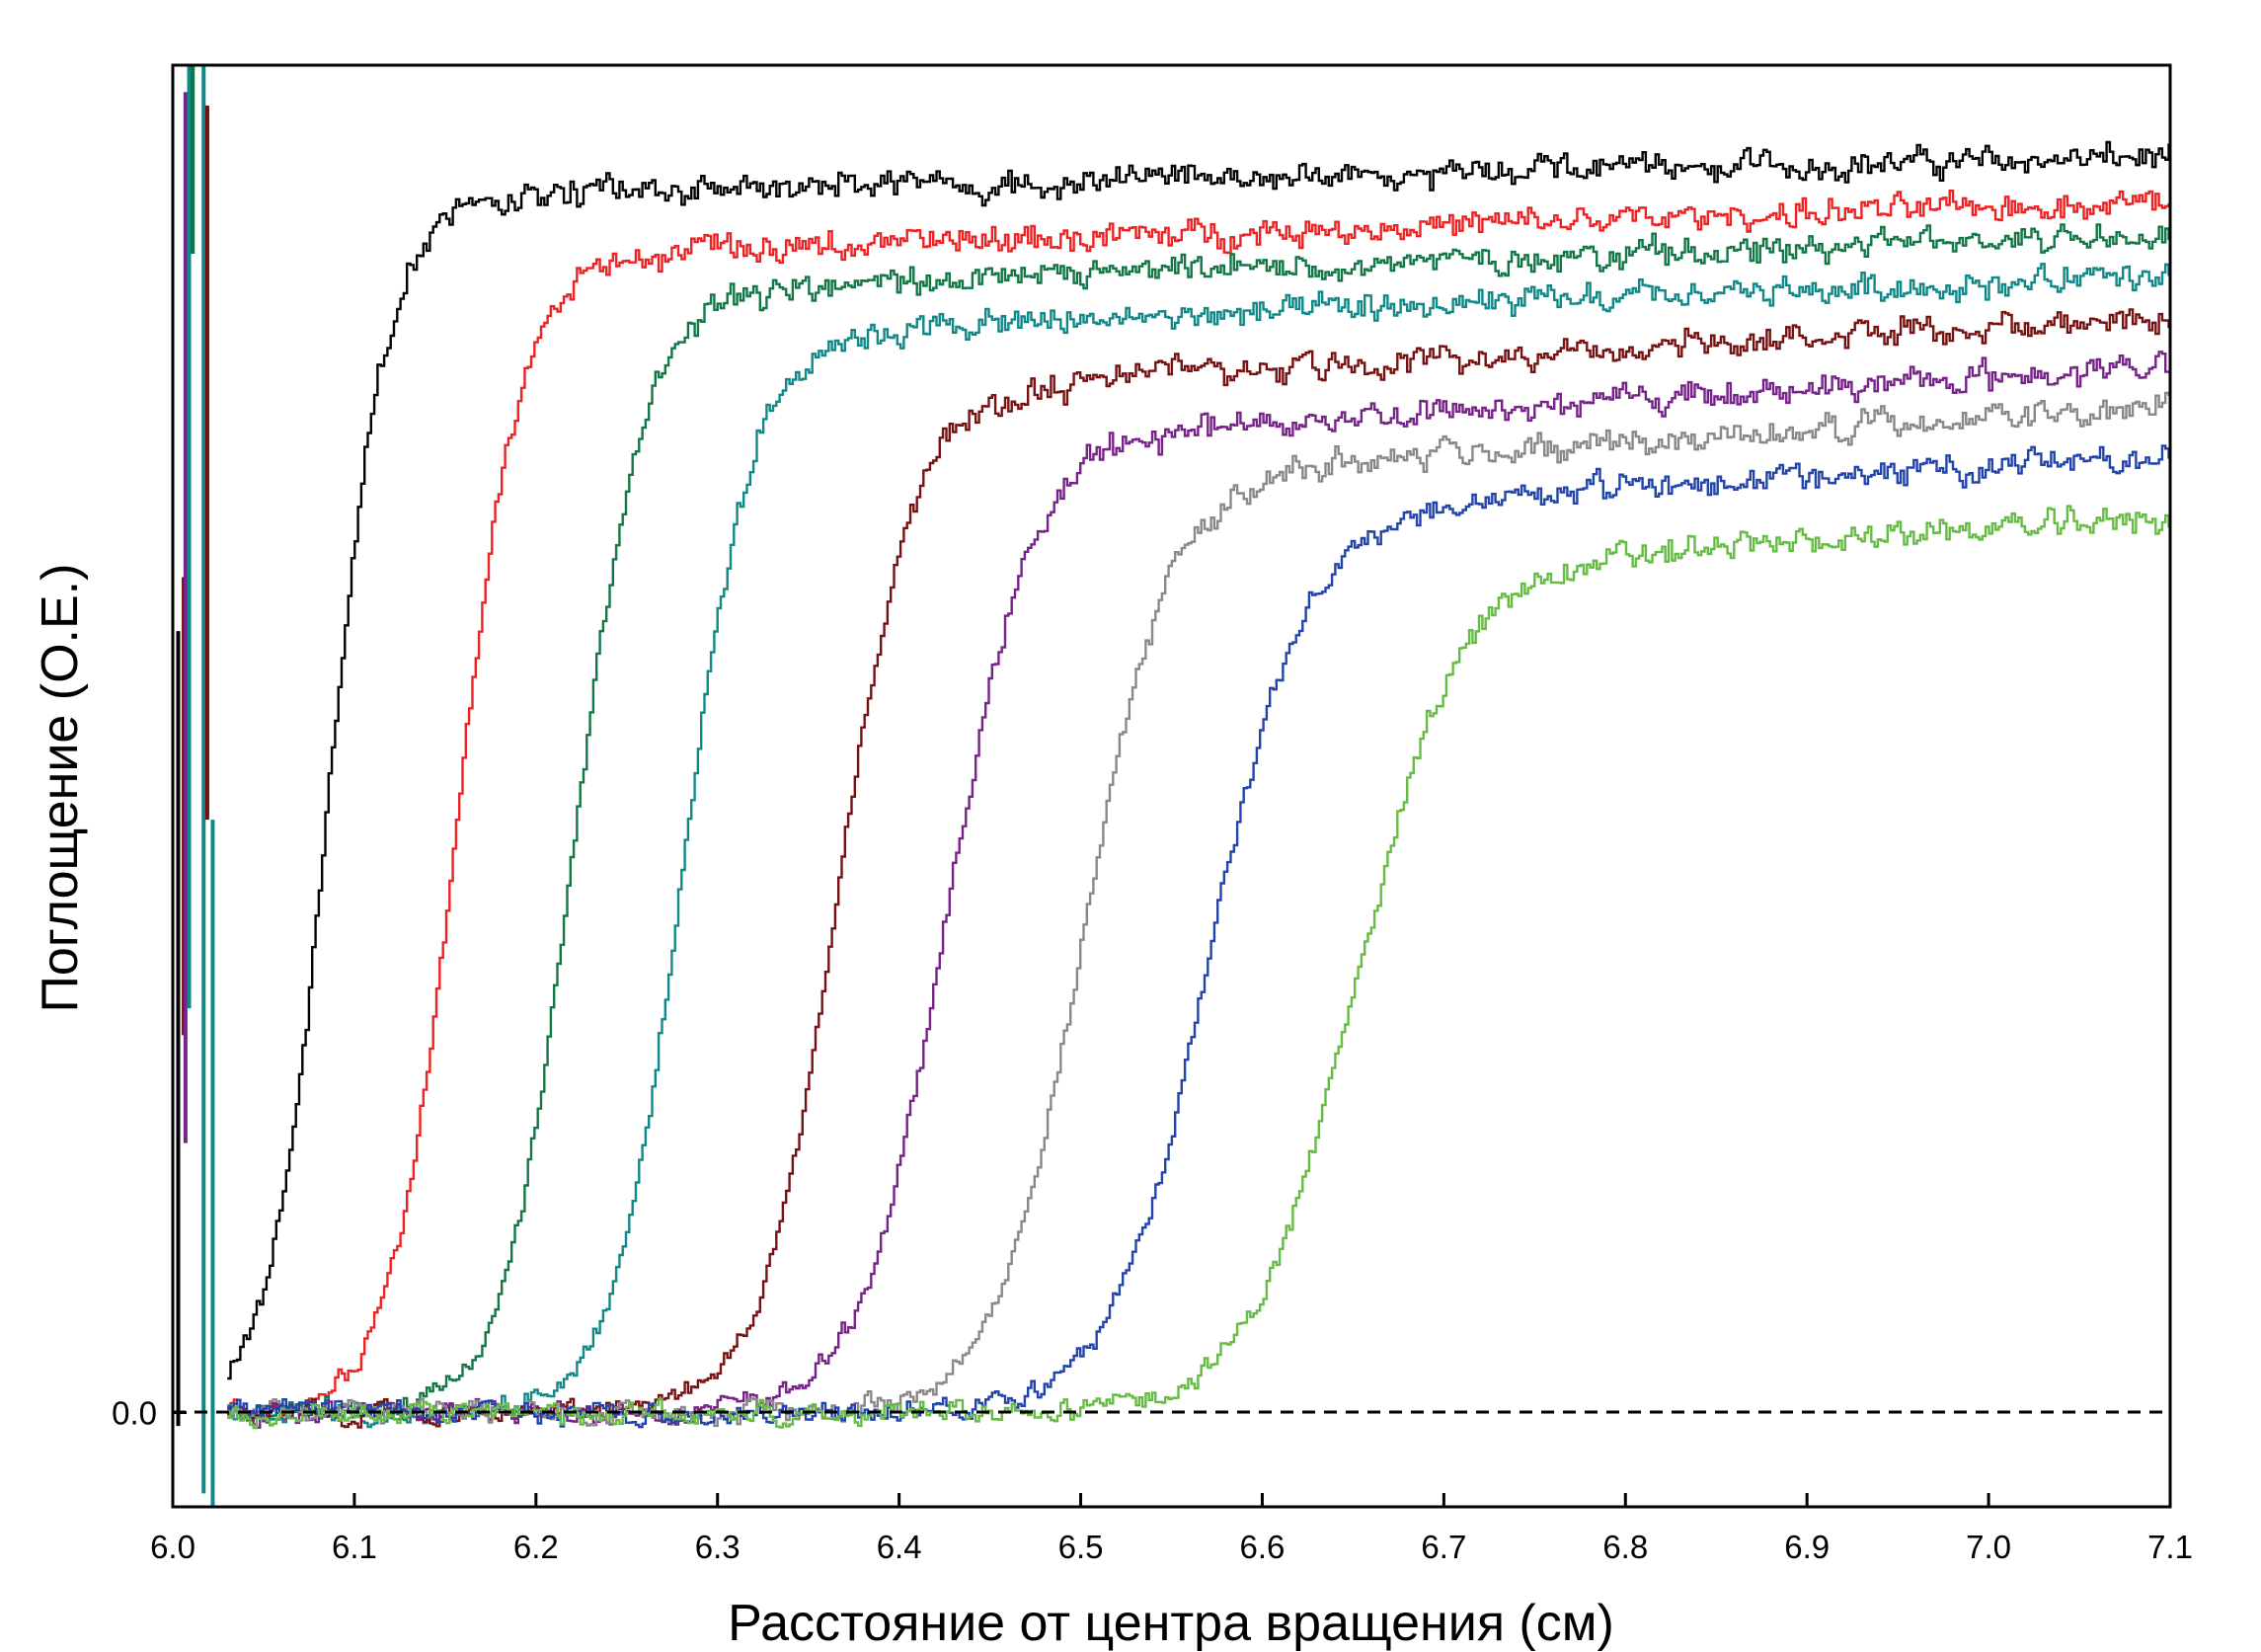 The width and height of the screenshot is (2261, 1652). Describe the element at coordinates (536, 1547) in the screenshot. I see `x-tick-label: 6.2` at that location.